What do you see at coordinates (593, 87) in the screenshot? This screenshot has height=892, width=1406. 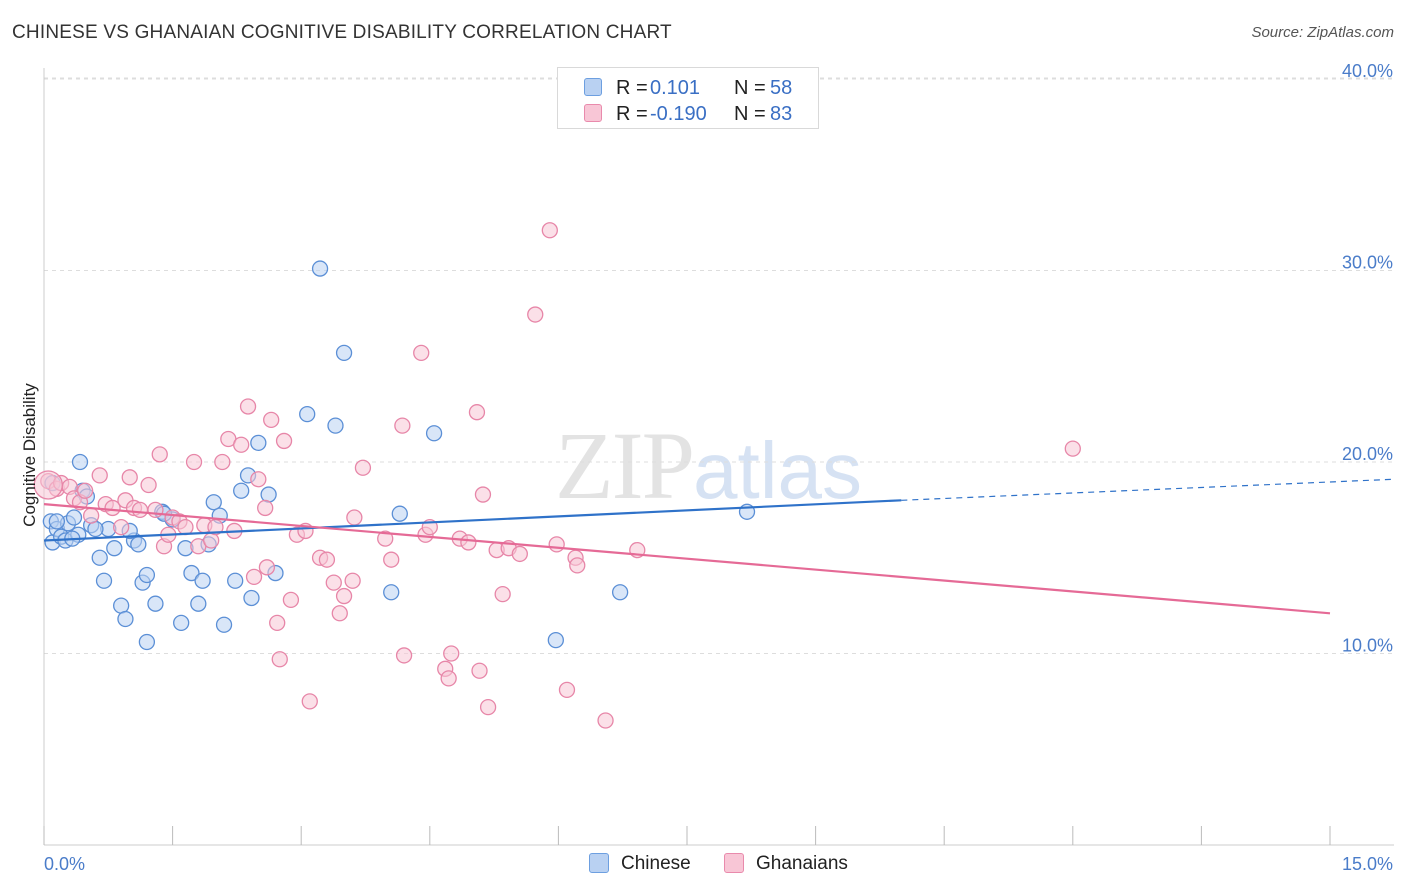 I see `legend-swatch-chinese` at bounding box center [593, 87].